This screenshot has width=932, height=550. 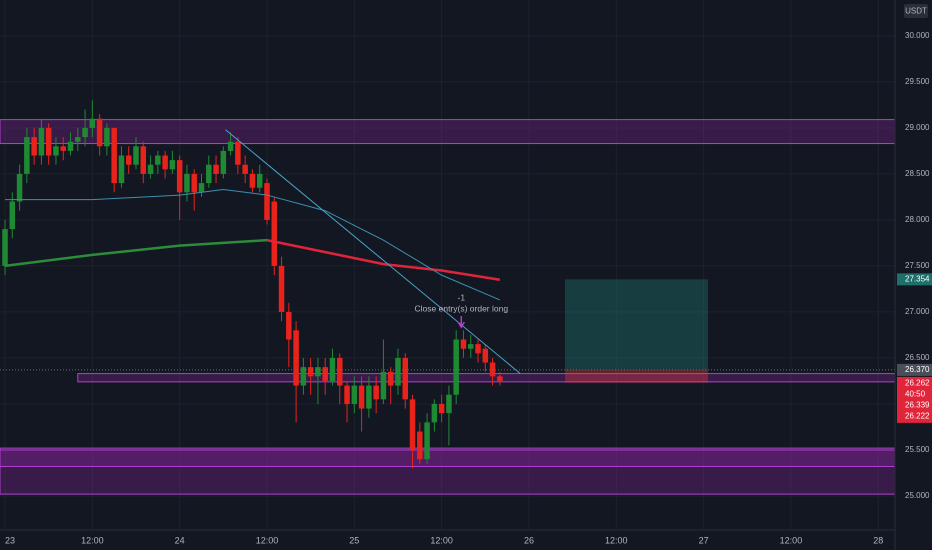 What do you see at coordinates (461, 322) in the screenshot?
I see `annotation-arrow` at bounding box center [461, 322].